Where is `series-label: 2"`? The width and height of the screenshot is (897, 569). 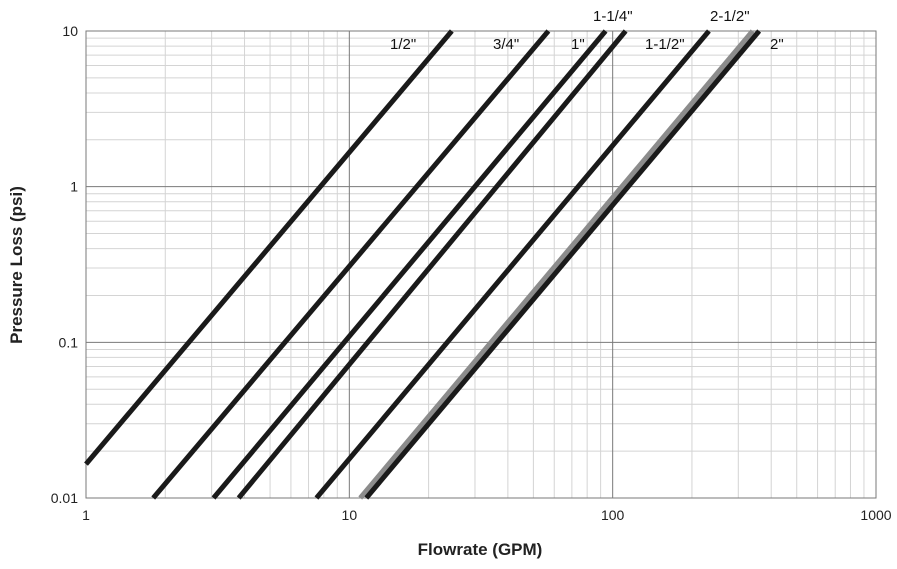
series-label: 2" is located at coordinates (777, 44).